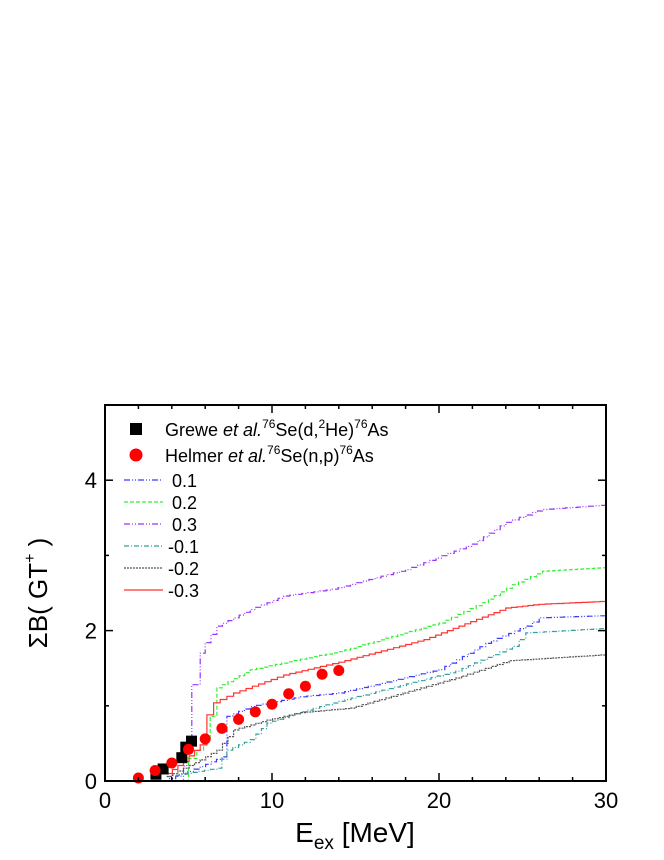 Image resolution: width=664 pixels, height=860 pixels. What do you see at coordinates (439, 800) in the screenshot?
I see `x-tick-label: 20` at bounding box center [439, 800].